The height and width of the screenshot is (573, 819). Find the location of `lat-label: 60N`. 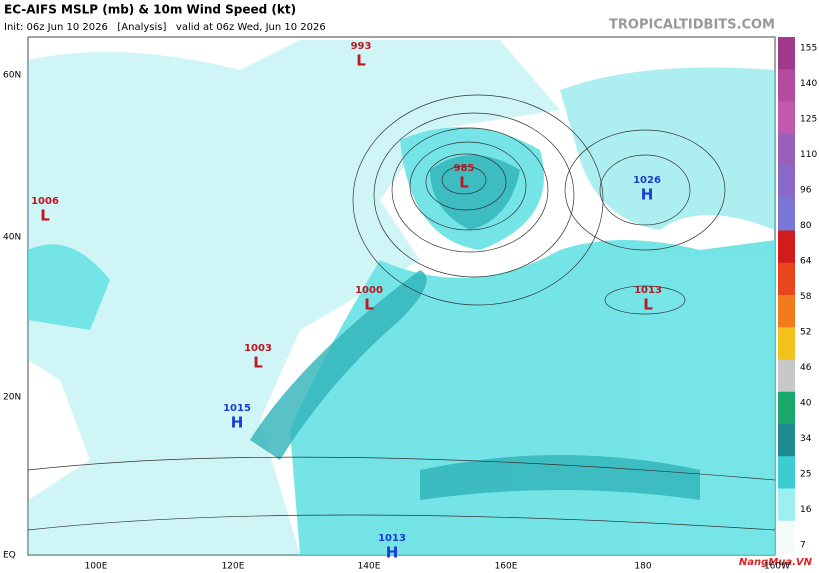

lat-label: 60N is located at coordinates (12, 76).